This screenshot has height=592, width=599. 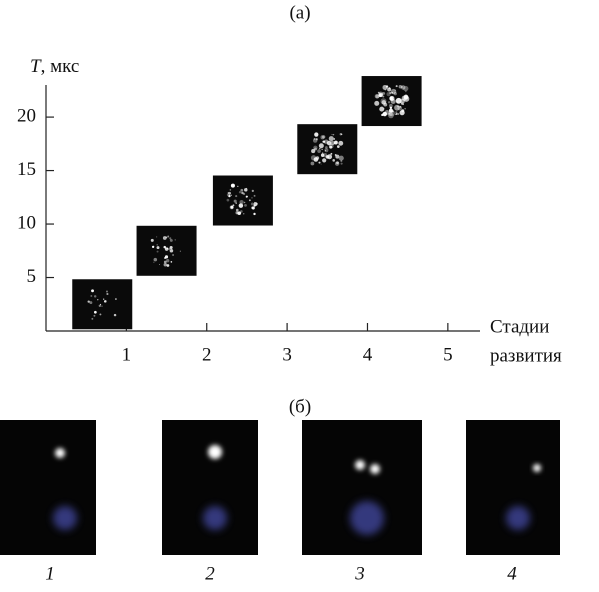 I want to click on tile, so click(x=102, y=304).